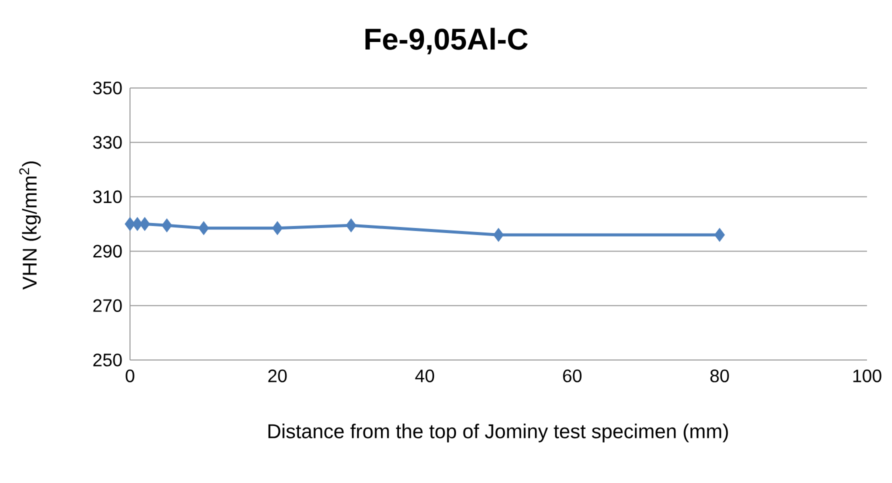 The width and height of the screenshot is (892, 483). I want to click on y-tick-label: 270, so click(107, 305).